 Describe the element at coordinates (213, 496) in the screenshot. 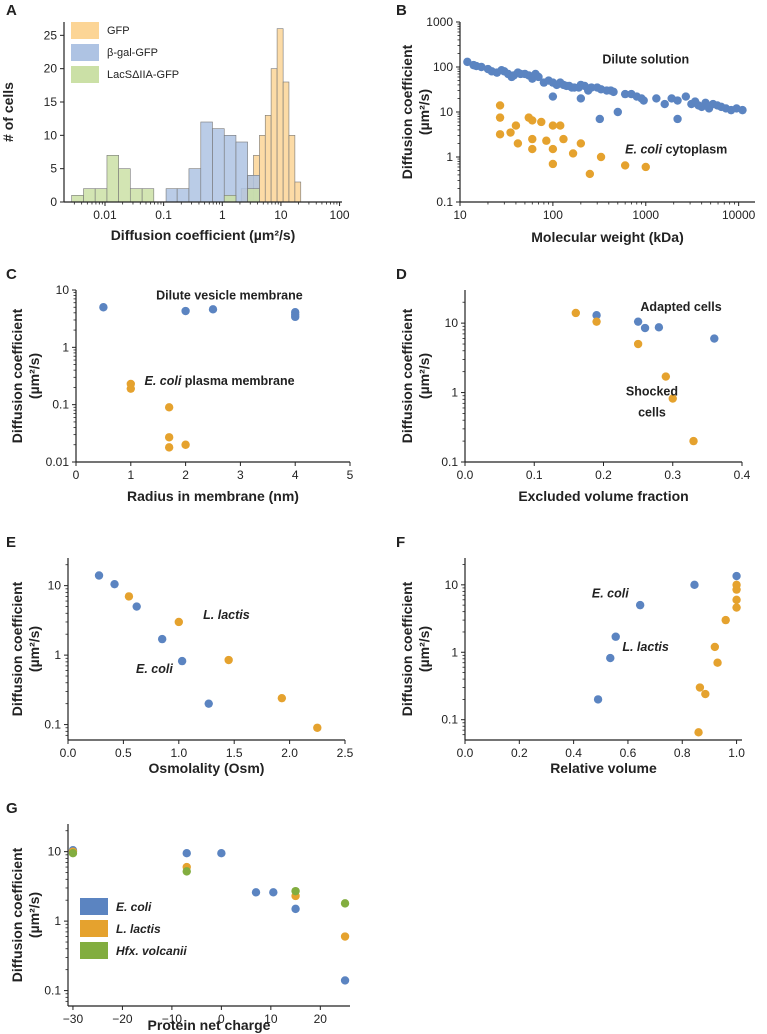

I see `x-axis-label: Radius in membrane (nm)` at that location.